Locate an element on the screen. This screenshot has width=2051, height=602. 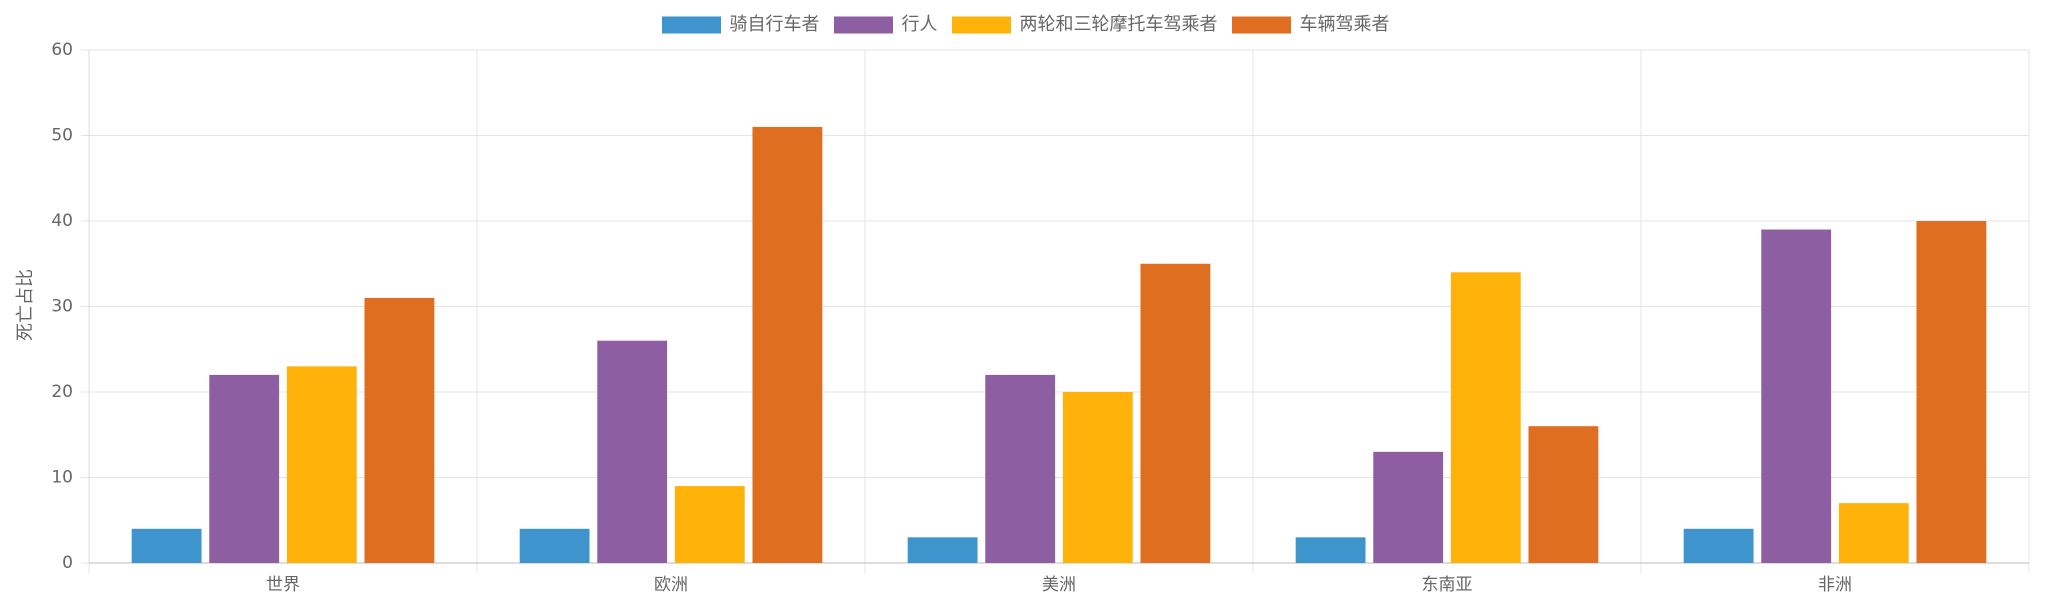
x-tick-label: 世界 is located at coordinates (283, 585).